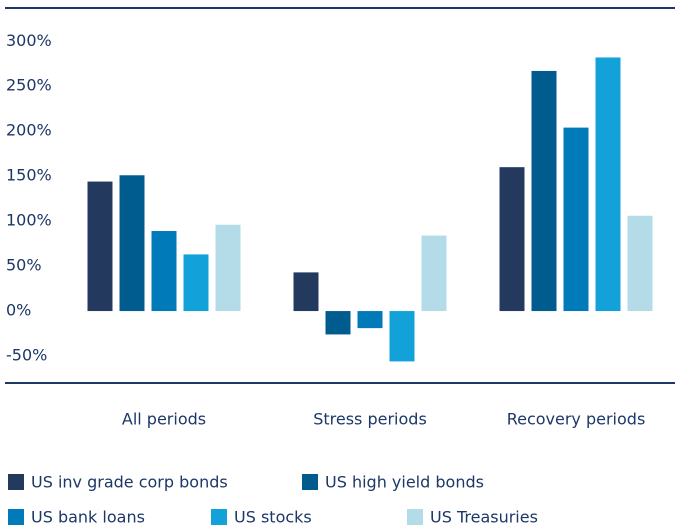 The width and height of the screenshot is (679, 529). What do you see at coordinates (484, 517) in the screenshot?
I see `legend-label: US Treasuries` at bounding box center [484, 517].